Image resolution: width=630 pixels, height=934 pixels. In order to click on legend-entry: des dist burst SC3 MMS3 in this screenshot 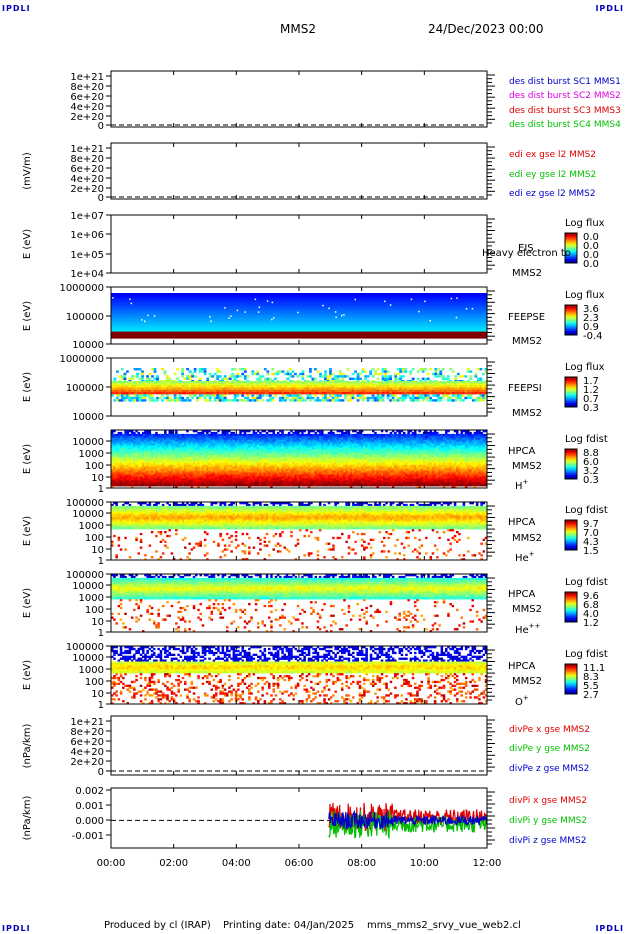, I will do `click(565, 111)`.